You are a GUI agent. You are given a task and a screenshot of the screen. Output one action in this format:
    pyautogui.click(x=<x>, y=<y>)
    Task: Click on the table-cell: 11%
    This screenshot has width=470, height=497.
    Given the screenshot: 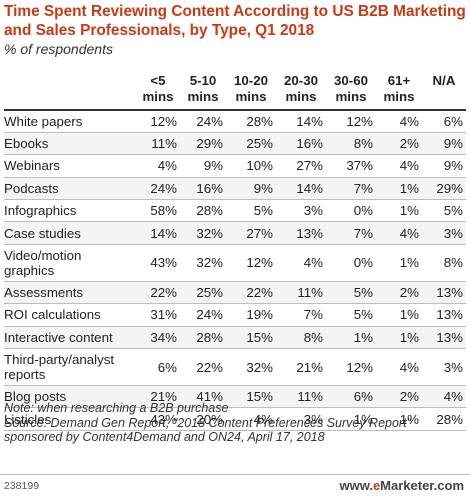 What is the action you would take?
    pyautogui.click(x=158, y=144)
    